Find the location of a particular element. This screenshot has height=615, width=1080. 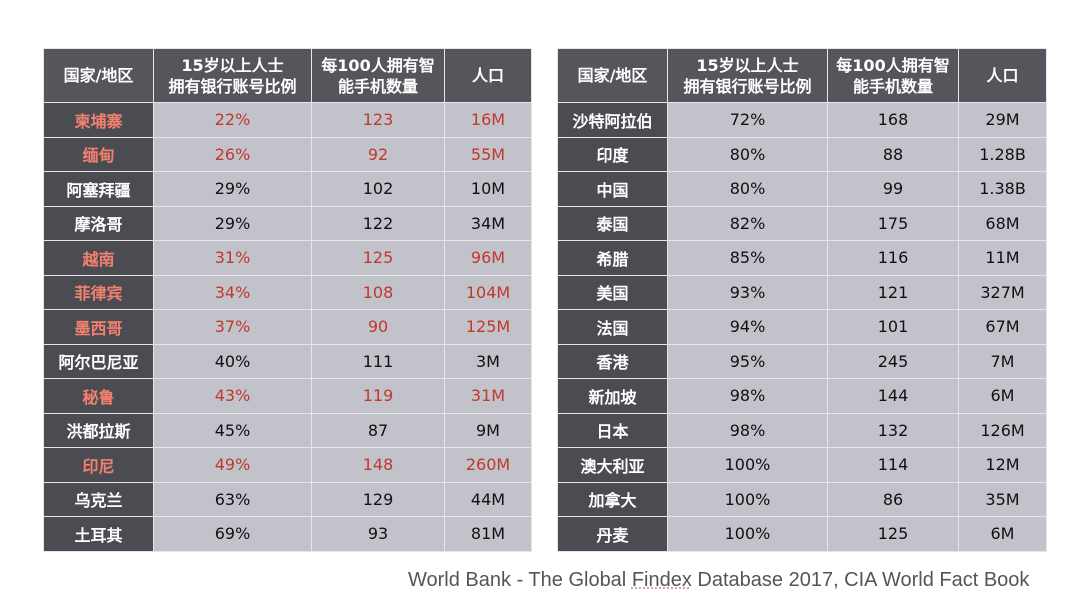

smartphones-cell: 168 is located at coordinates (893, 120).